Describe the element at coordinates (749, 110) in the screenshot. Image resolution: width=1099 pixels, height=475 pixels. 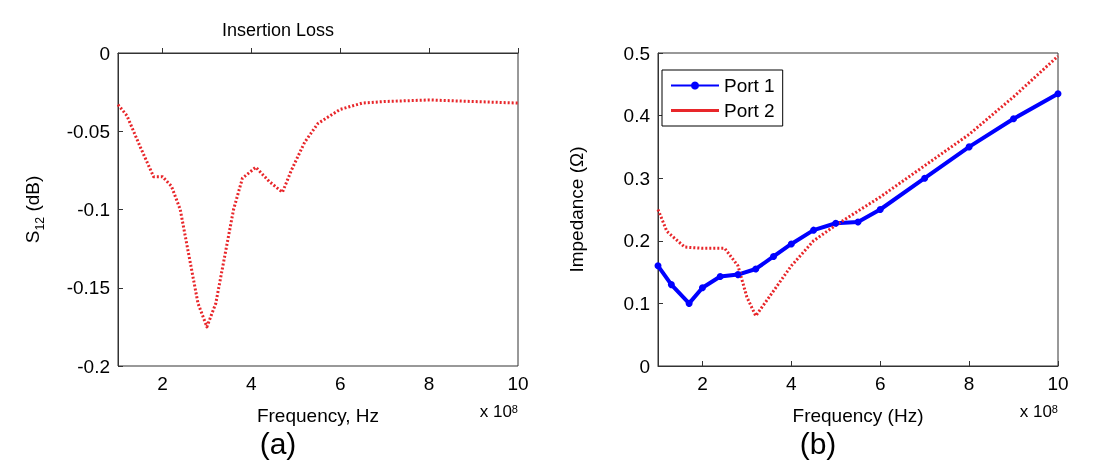
I see `legend-label: Port 2` at that location.